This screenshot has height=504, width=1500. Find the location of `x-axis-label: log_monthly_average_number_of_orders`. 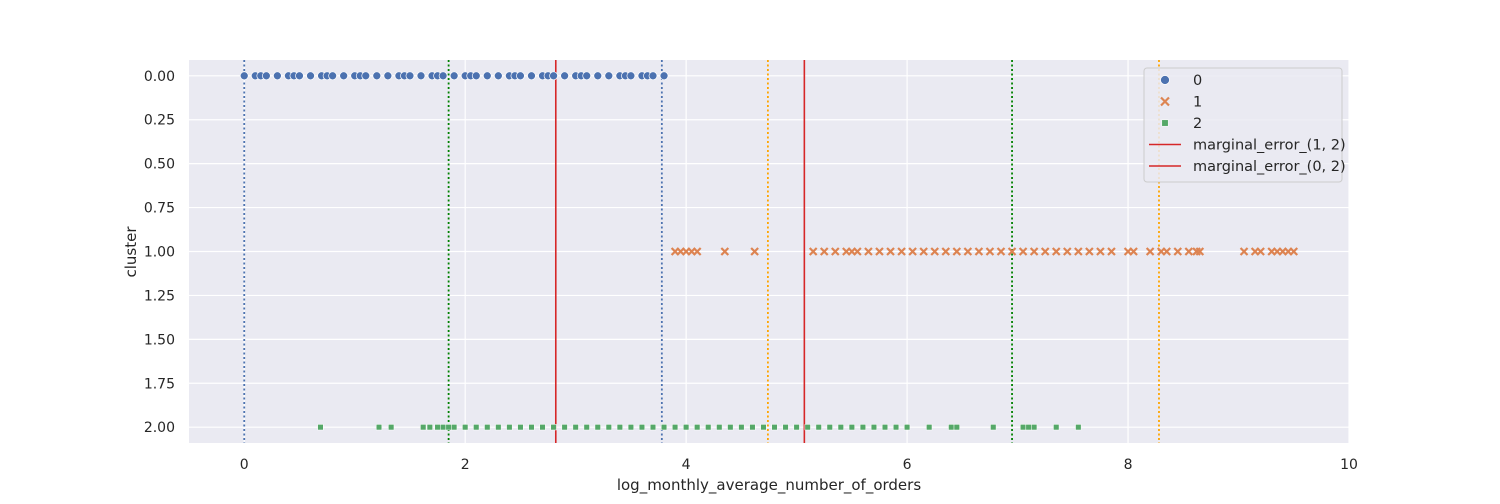

x-axis-label: log_monthly_average_number_of_orders is located at coordinates (769, 485).